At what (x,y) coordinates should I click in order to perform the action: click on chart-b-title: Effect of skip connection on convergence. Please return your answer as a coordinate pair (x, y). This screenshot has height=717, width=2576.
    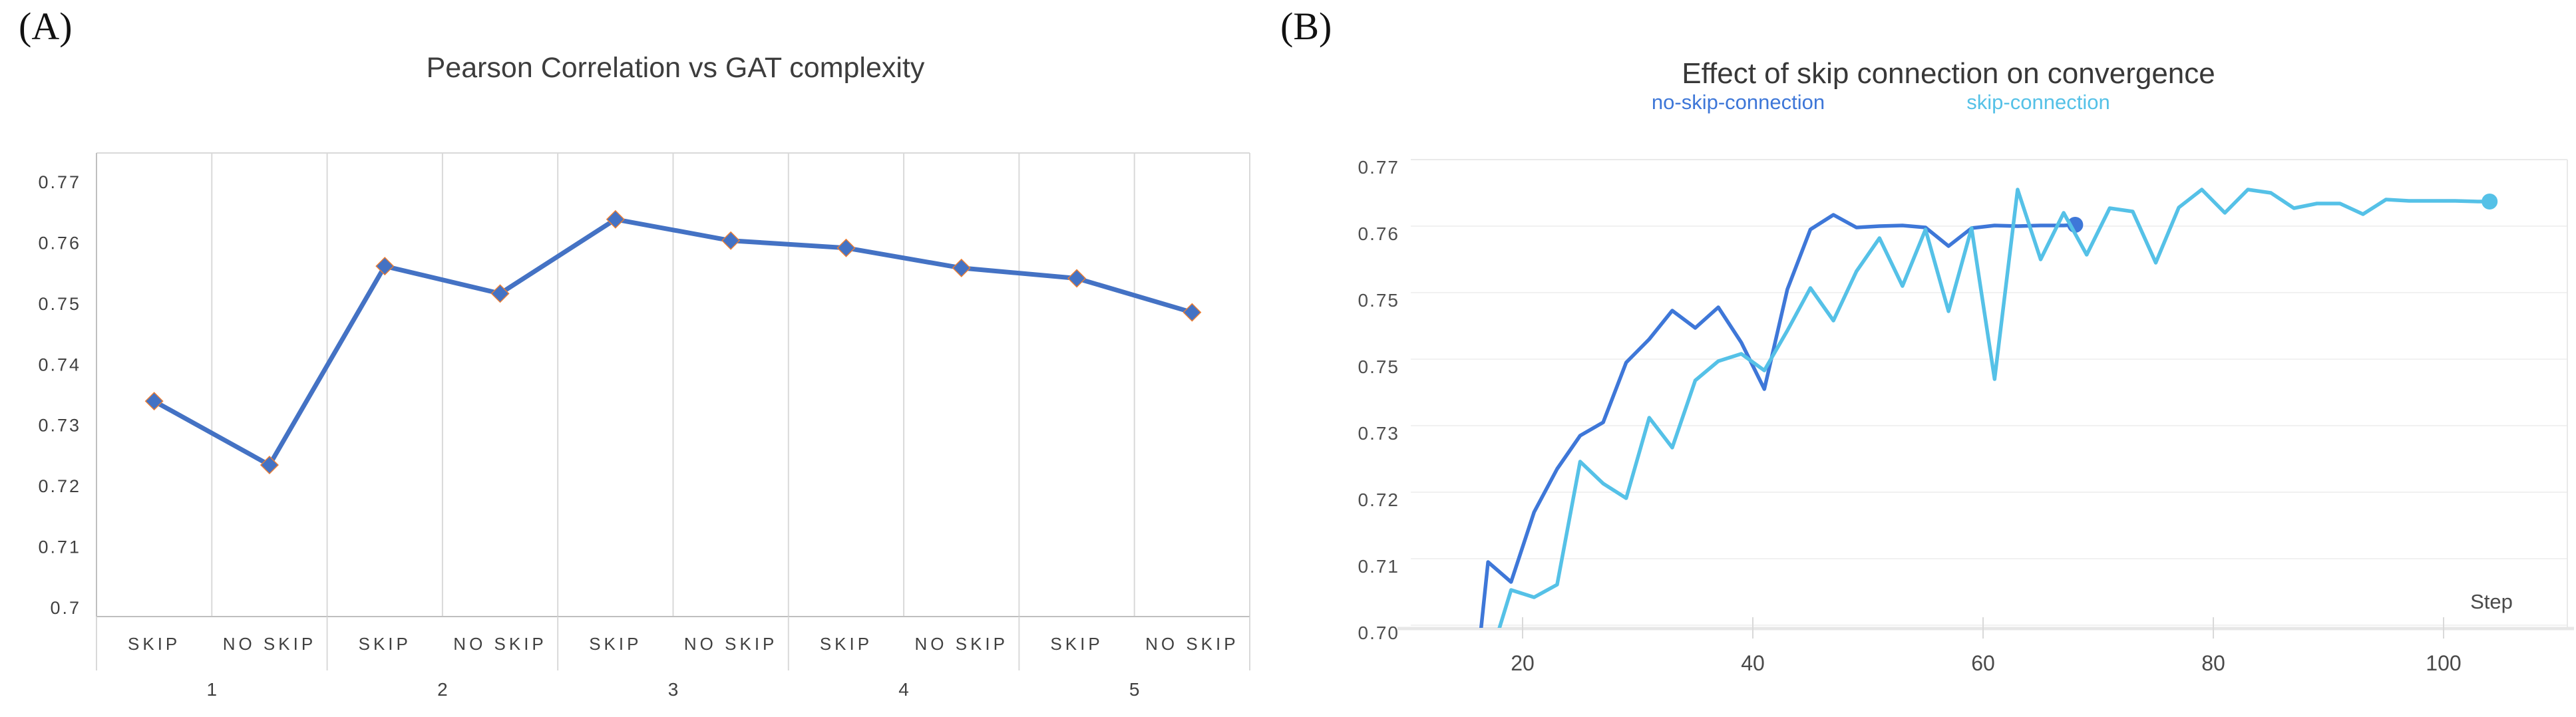
    Looking at the image, I should click on (1949, 73).